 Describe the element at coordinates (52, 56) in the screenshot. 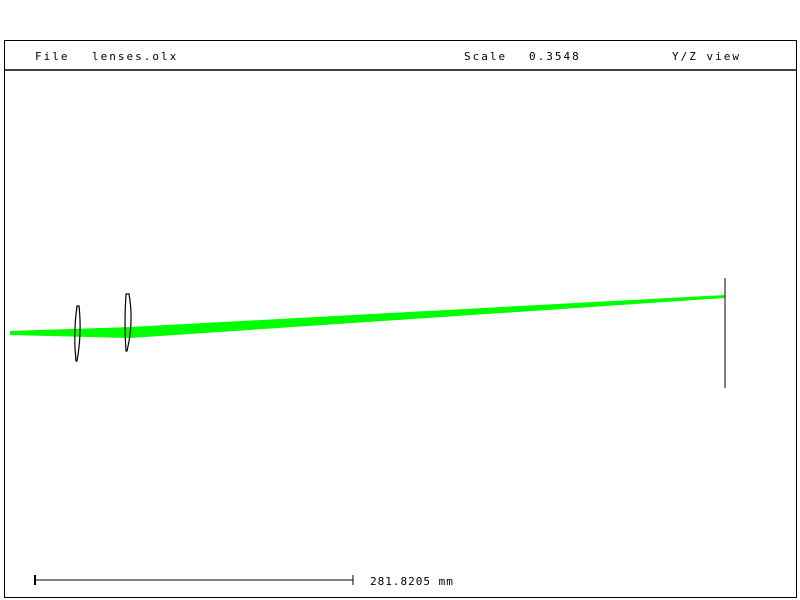

I see `file-label: File` at that location.